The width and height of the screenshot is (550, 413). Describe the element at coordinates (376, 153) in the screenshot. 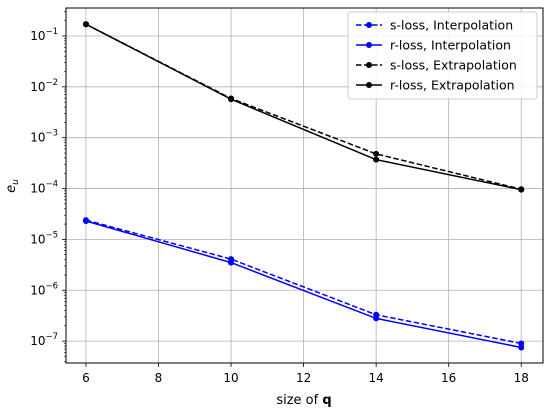

I see `data-point-s-loss-extrapolation` at that location.